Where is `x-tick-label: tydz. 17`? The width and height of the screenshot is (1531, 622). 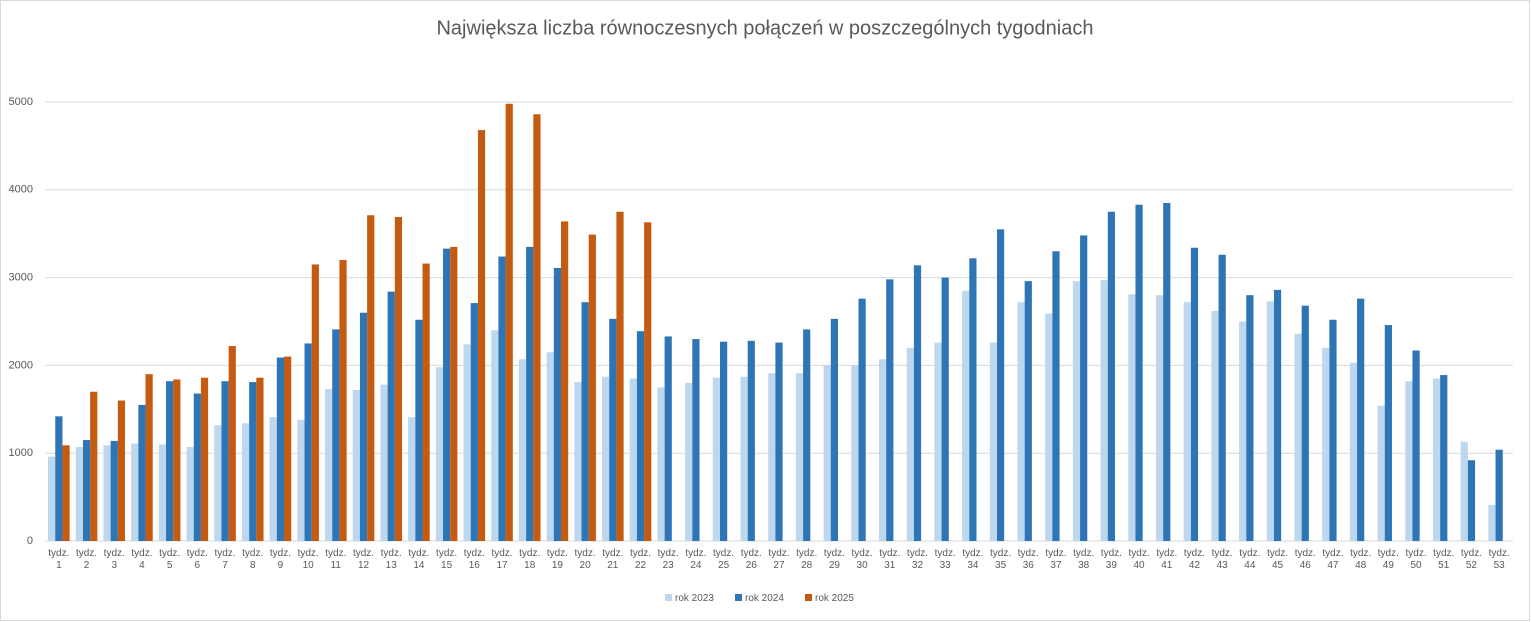
x-tick-label: tydz. 17 is located at coordinates (502, 559).